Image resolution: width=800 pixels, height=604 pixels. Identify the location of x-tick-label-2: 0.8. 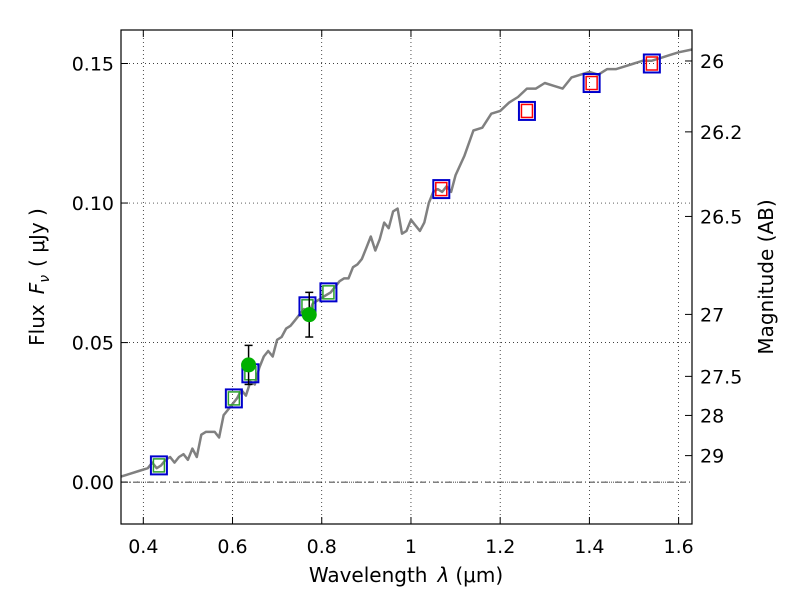
(322, 547).